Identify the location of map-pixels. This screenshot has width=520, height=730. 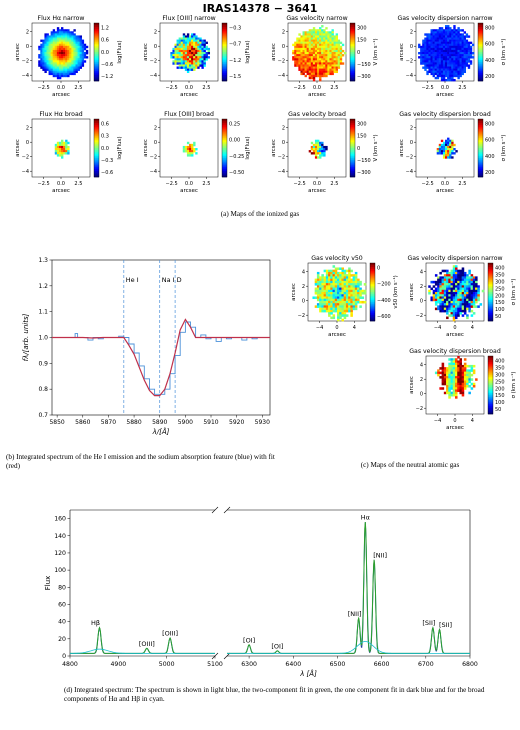
(319, 53).